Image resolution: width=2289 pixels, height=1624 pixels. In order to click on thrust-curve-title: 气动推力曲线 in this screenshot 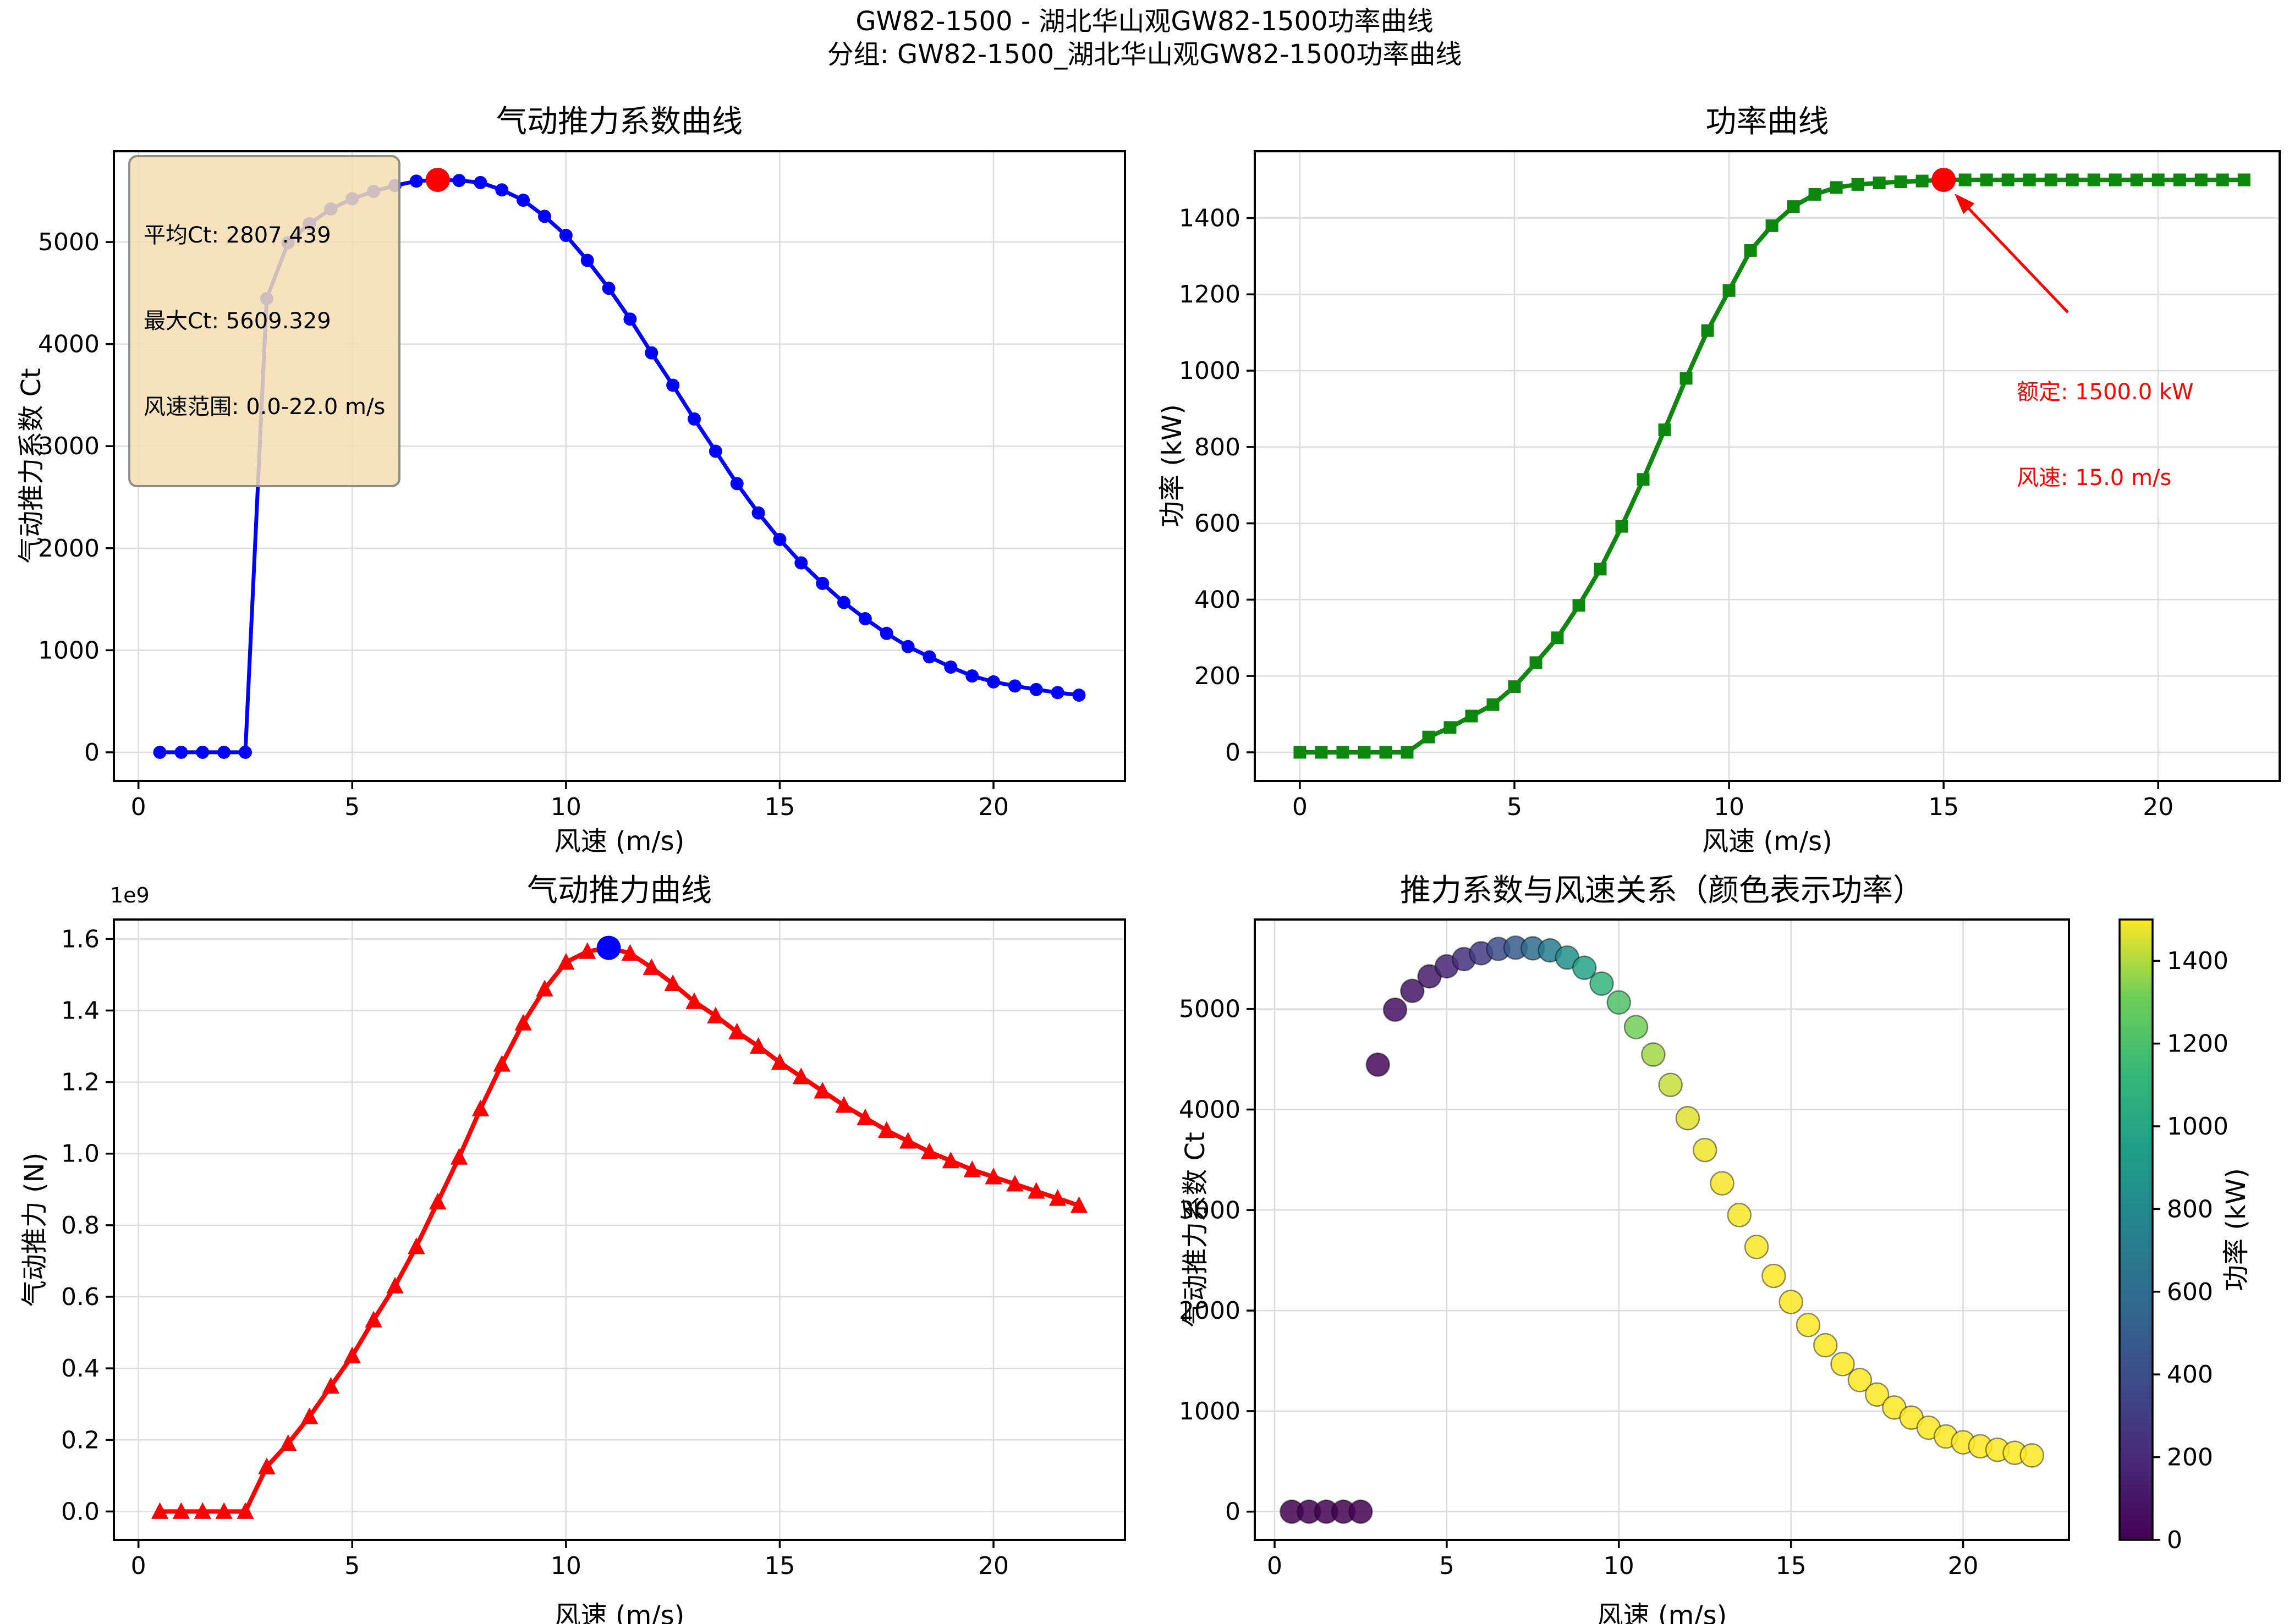, I will do `click(619, 891)`.